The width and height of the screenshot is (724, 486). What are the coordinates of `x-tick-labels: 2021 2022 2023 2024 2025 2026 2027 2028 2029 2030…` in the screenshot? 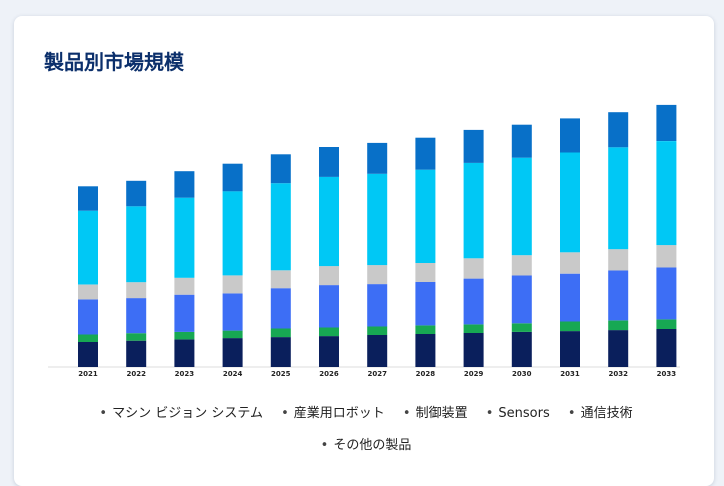 It's located at (377, 374).